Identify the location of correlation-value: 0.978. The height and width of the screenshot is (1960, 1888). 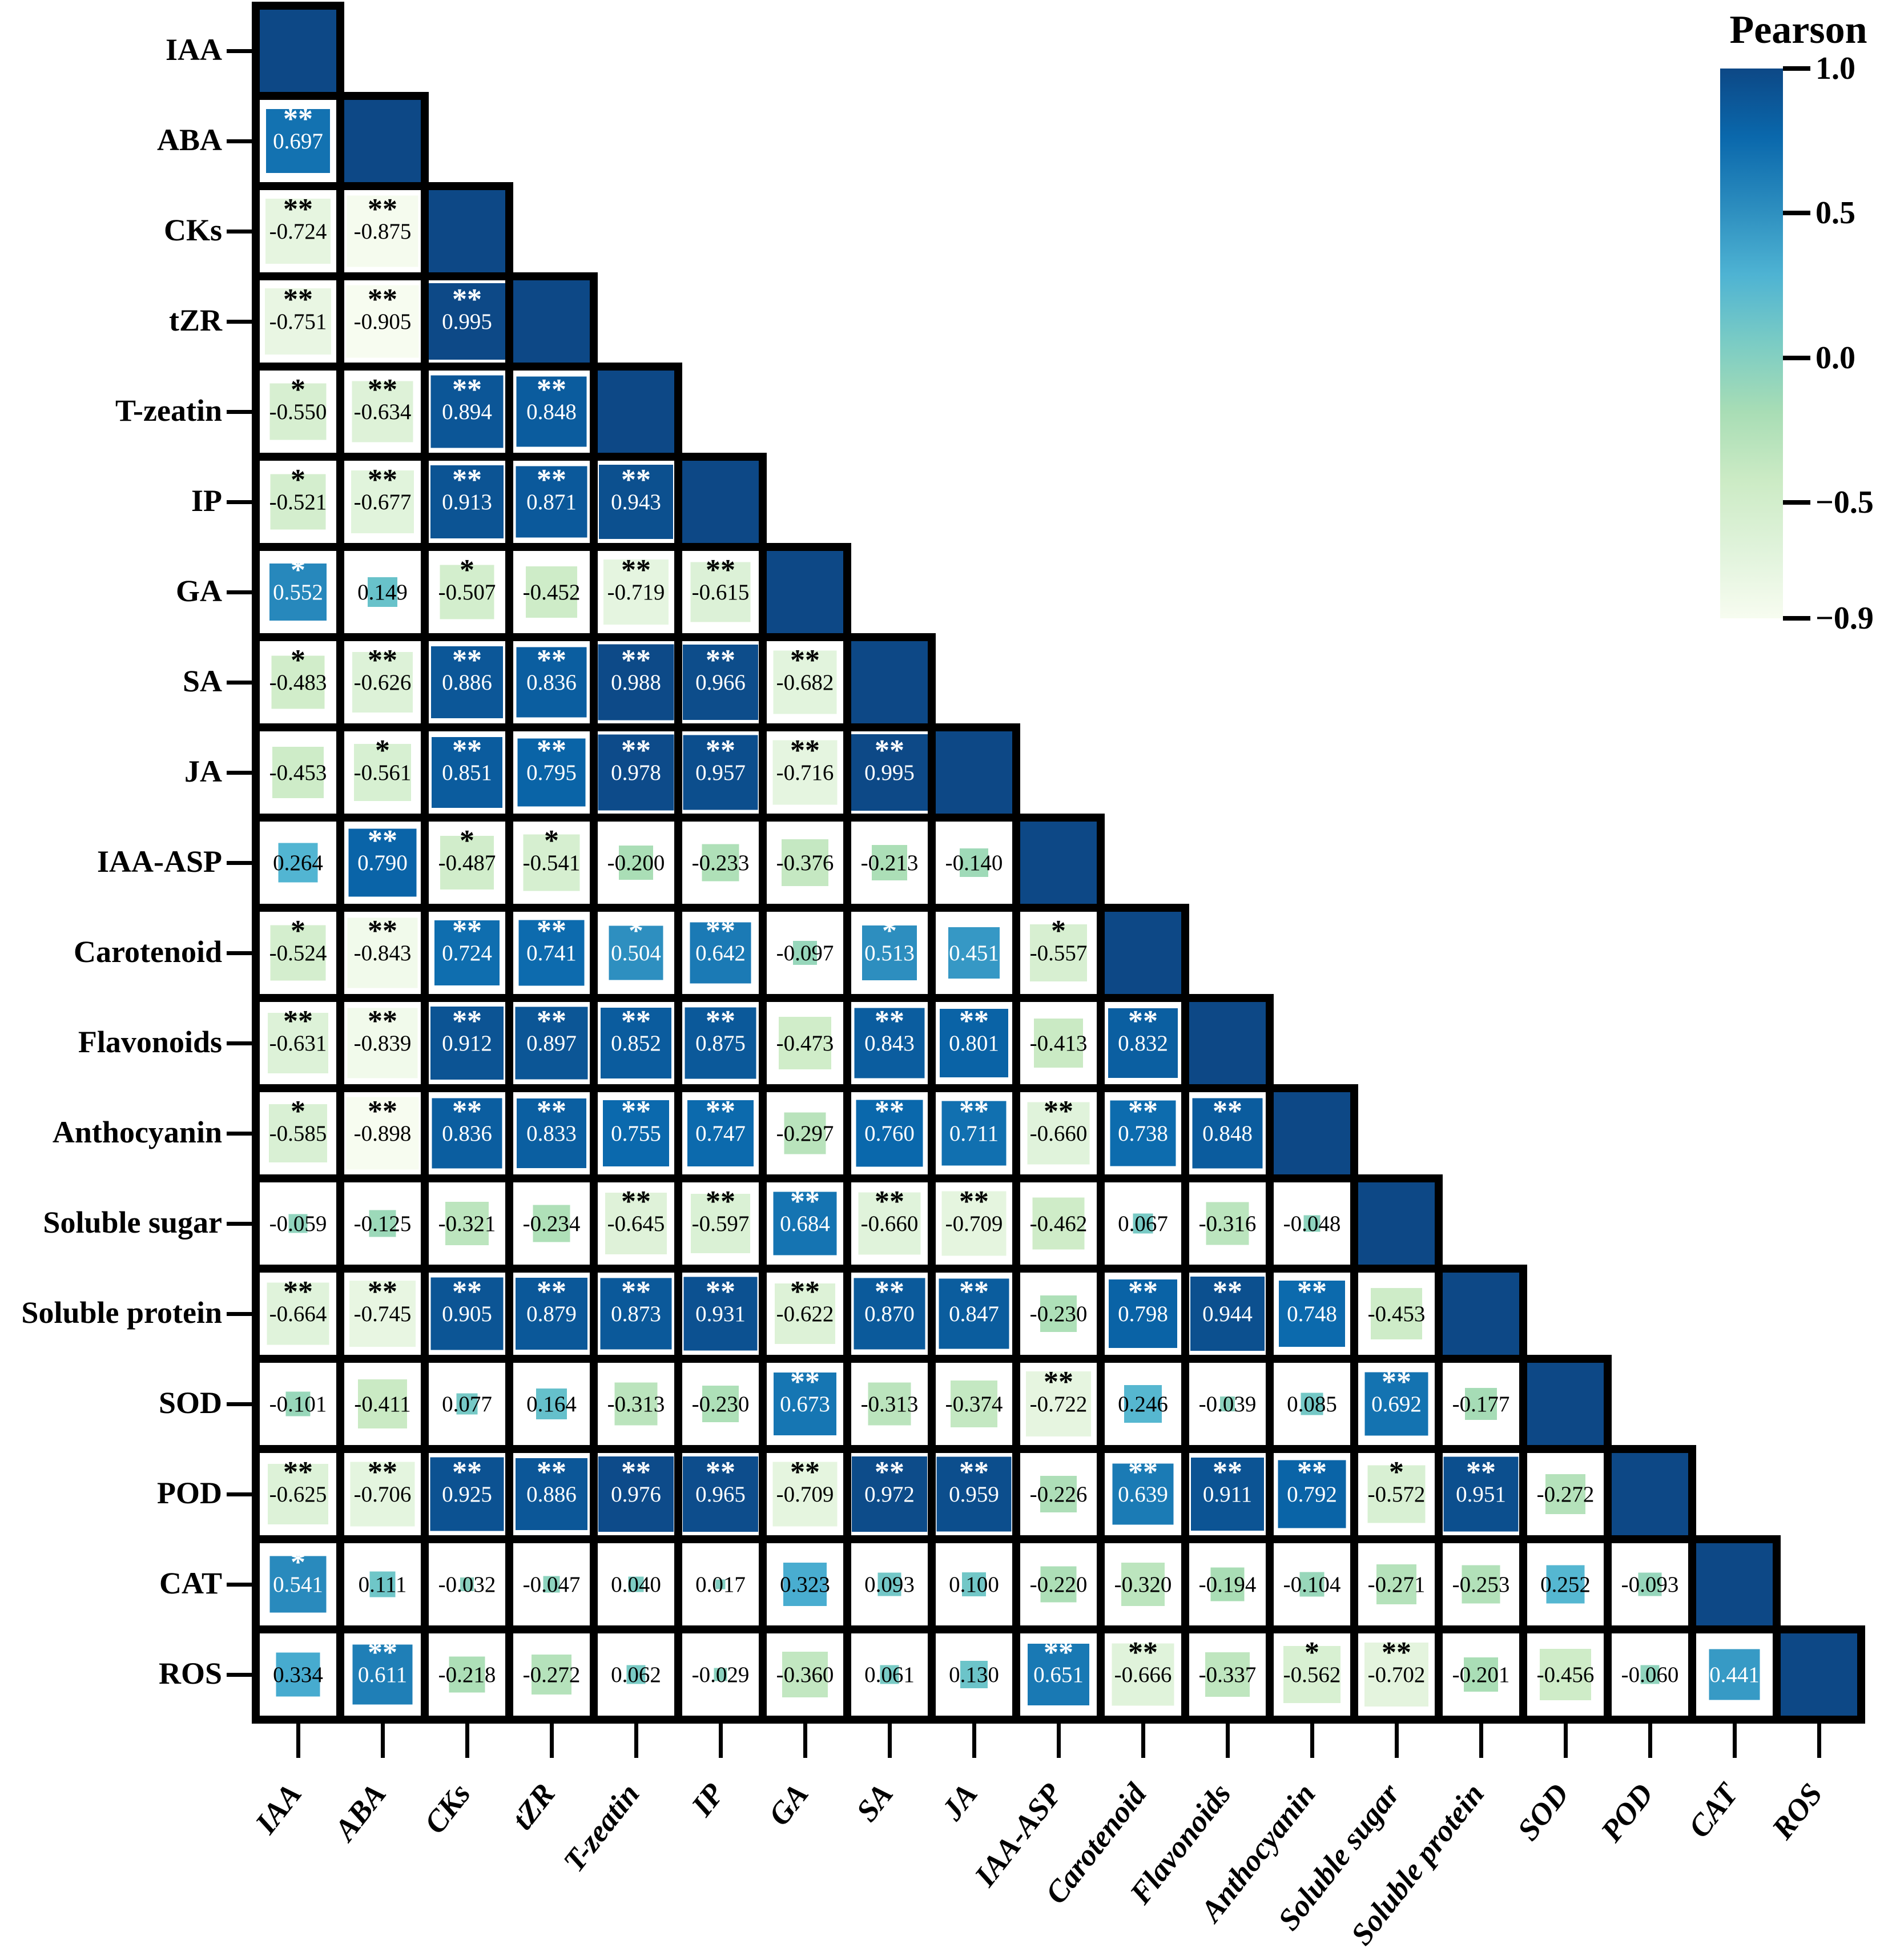
(636, 772).